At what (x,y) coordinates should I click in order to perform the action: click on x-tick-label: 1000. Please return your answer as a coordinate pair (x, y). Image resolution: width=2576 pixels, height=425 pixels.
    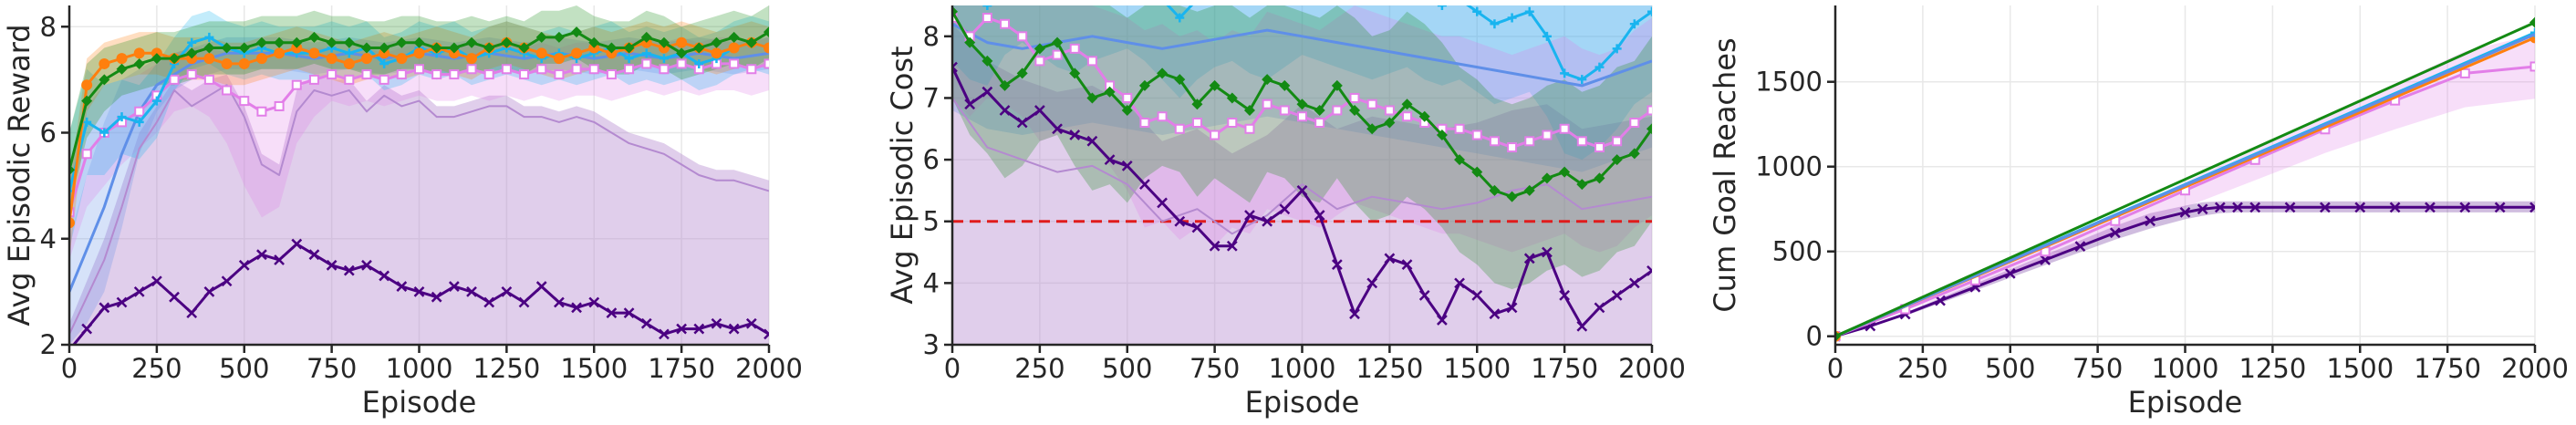
    Looking at the image, I should click on (419, 368).